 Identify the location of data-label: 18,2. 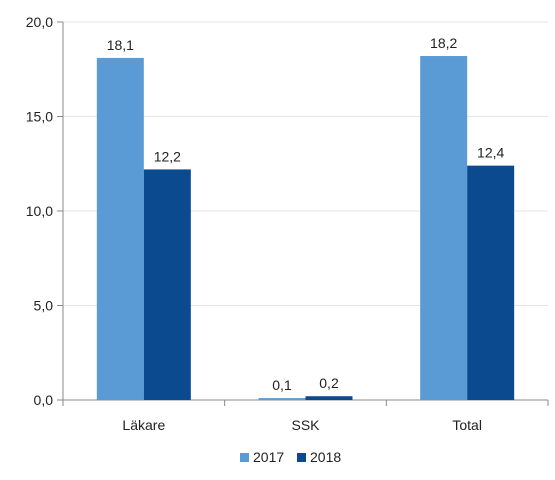
(443, 43).